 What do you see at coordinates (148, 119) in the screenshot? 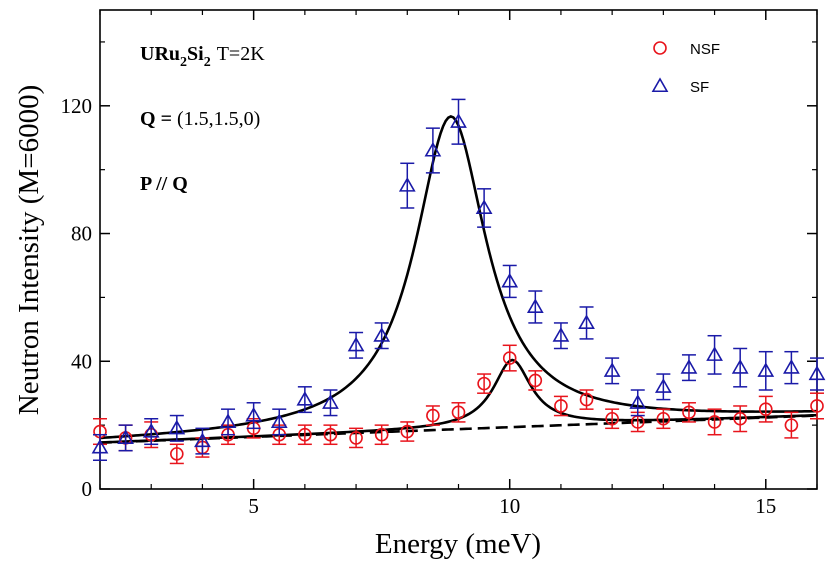
I see `q-label: Q` at bounding box center [148, 119].